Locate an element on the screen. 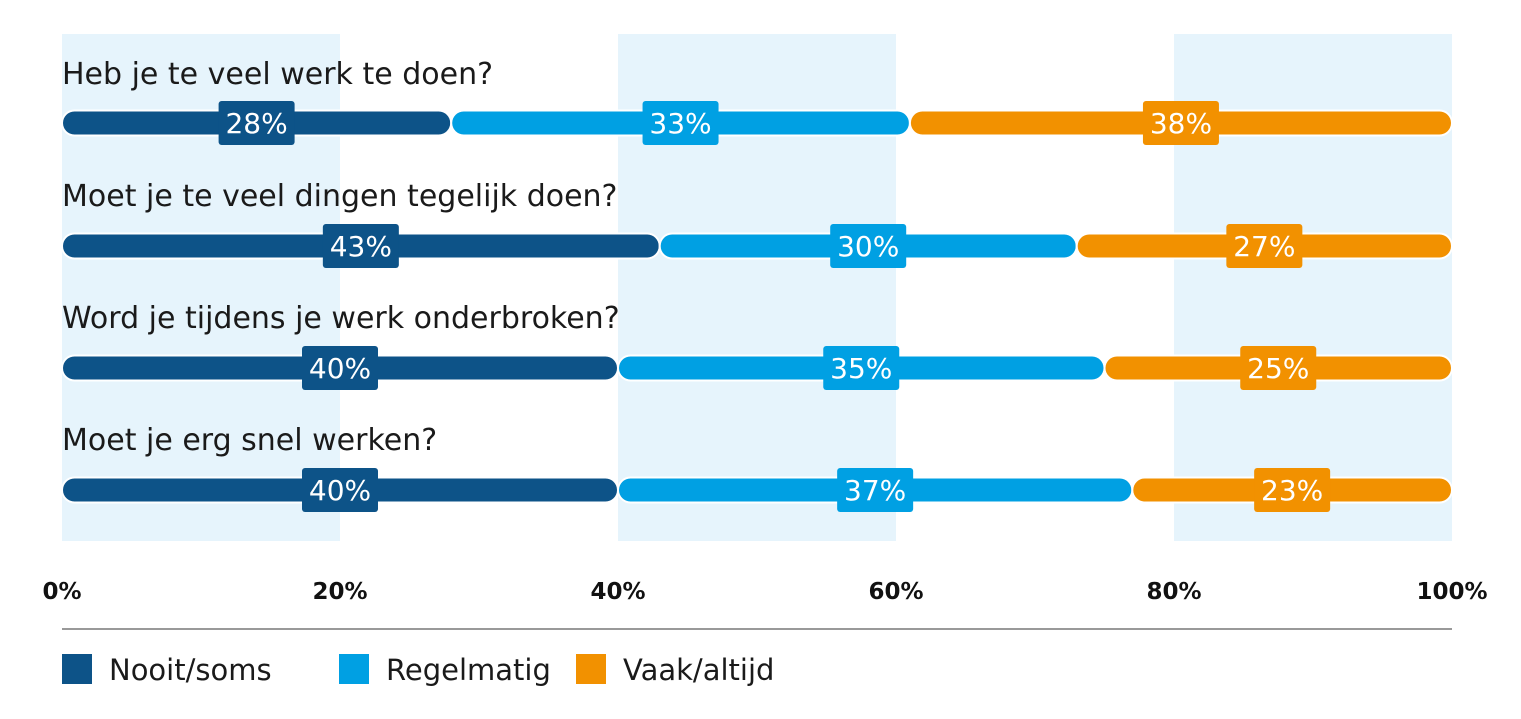  legend: Nooit/soms Regelmatig Vaak/altijd is located at coordinates (418, 670).